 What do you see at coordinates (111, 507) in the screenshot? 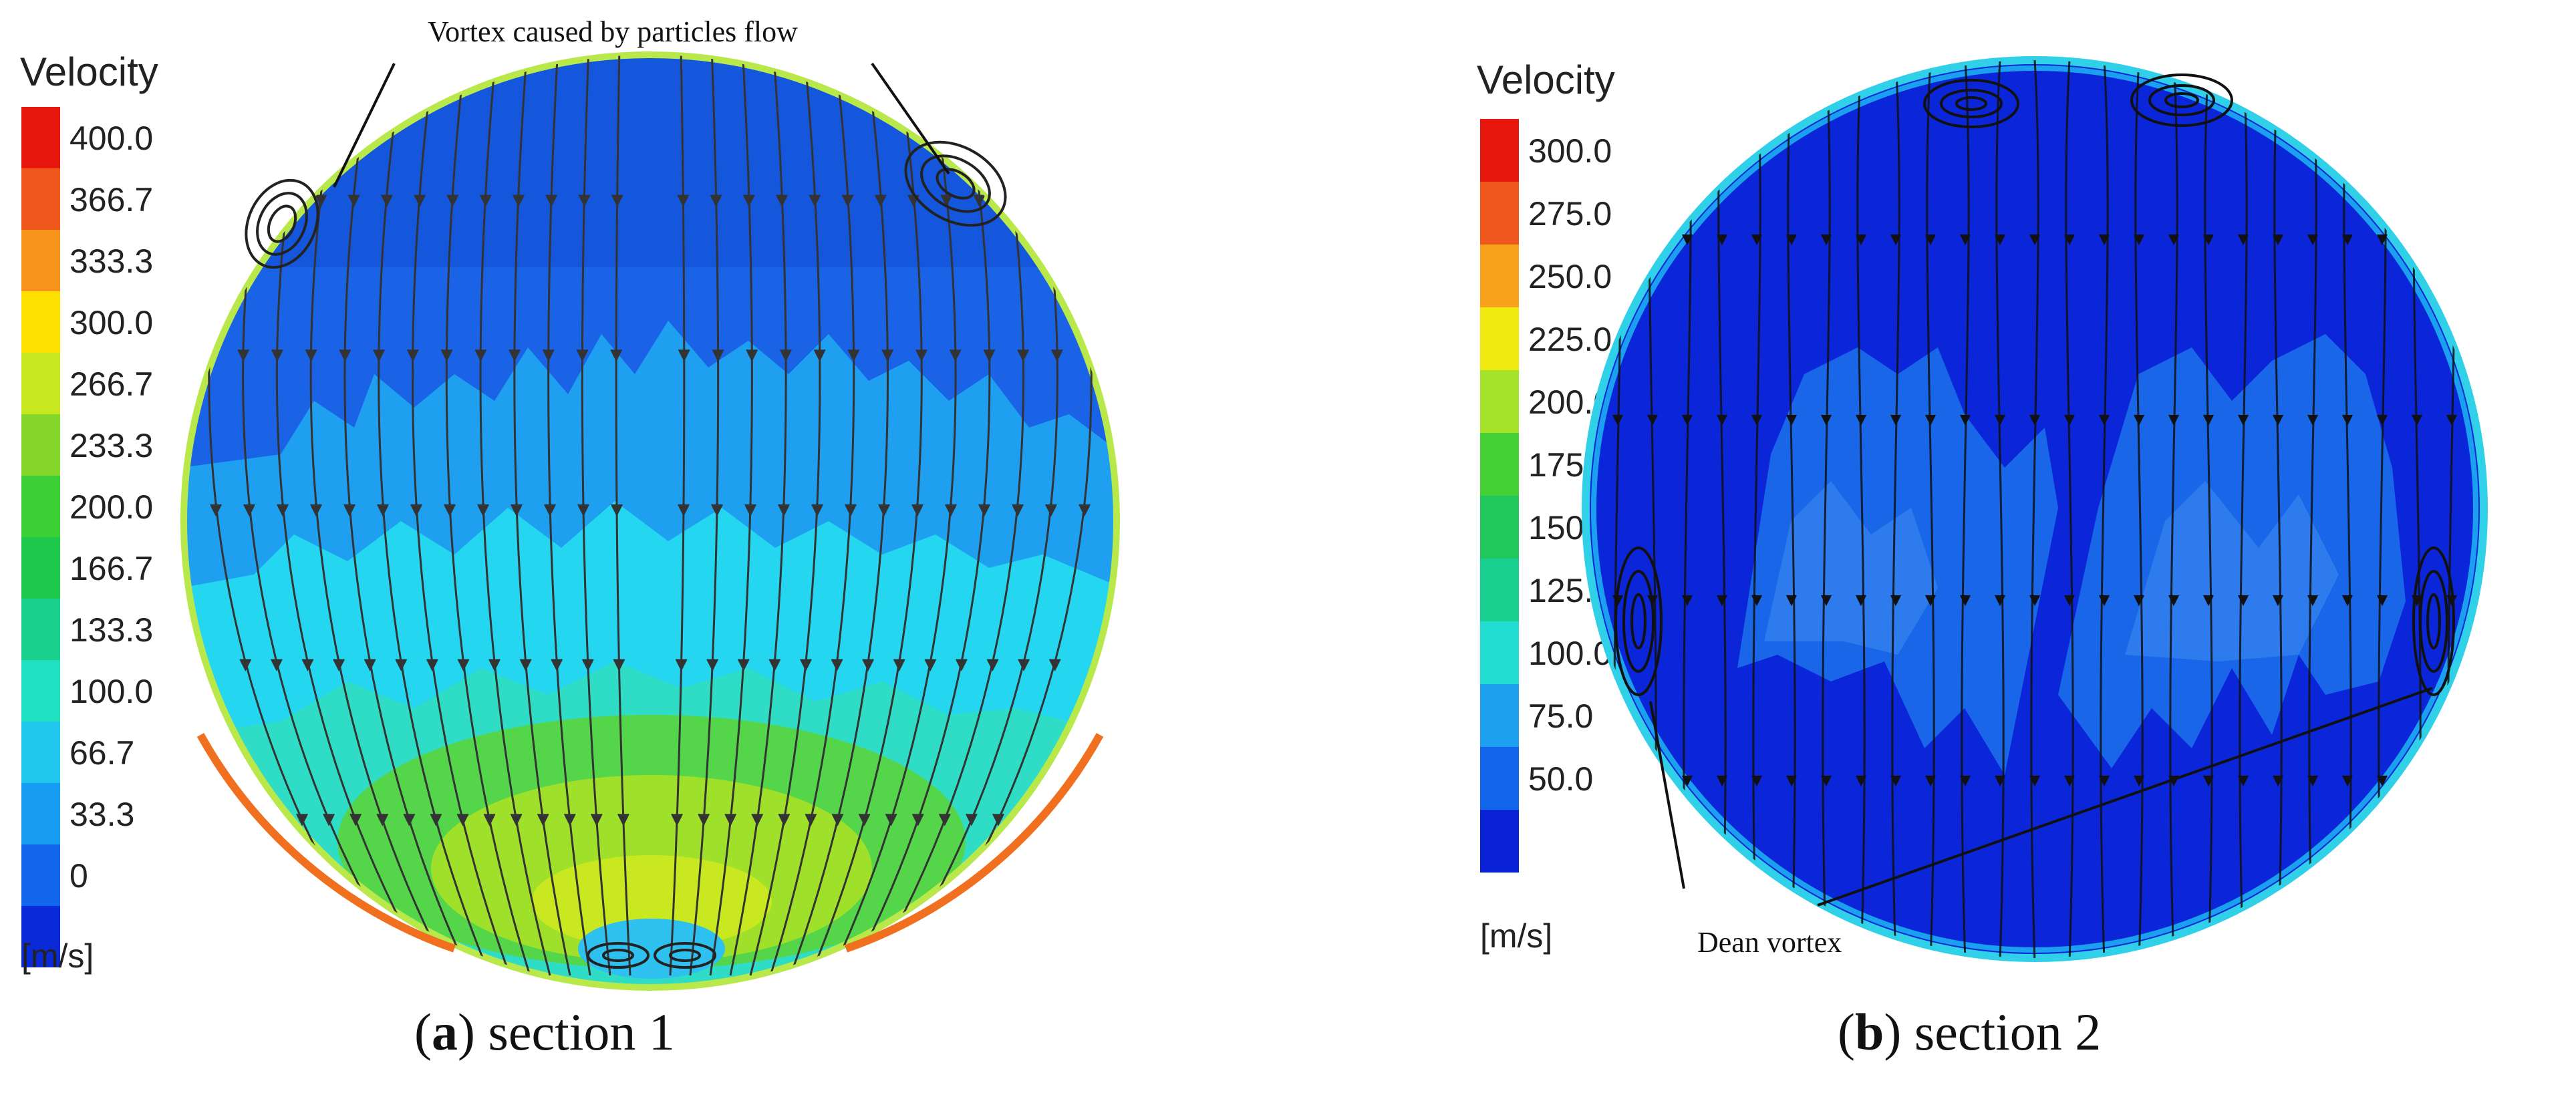
I see `legend-a-tick-label: 200.0` at bounding box center [111, 507].